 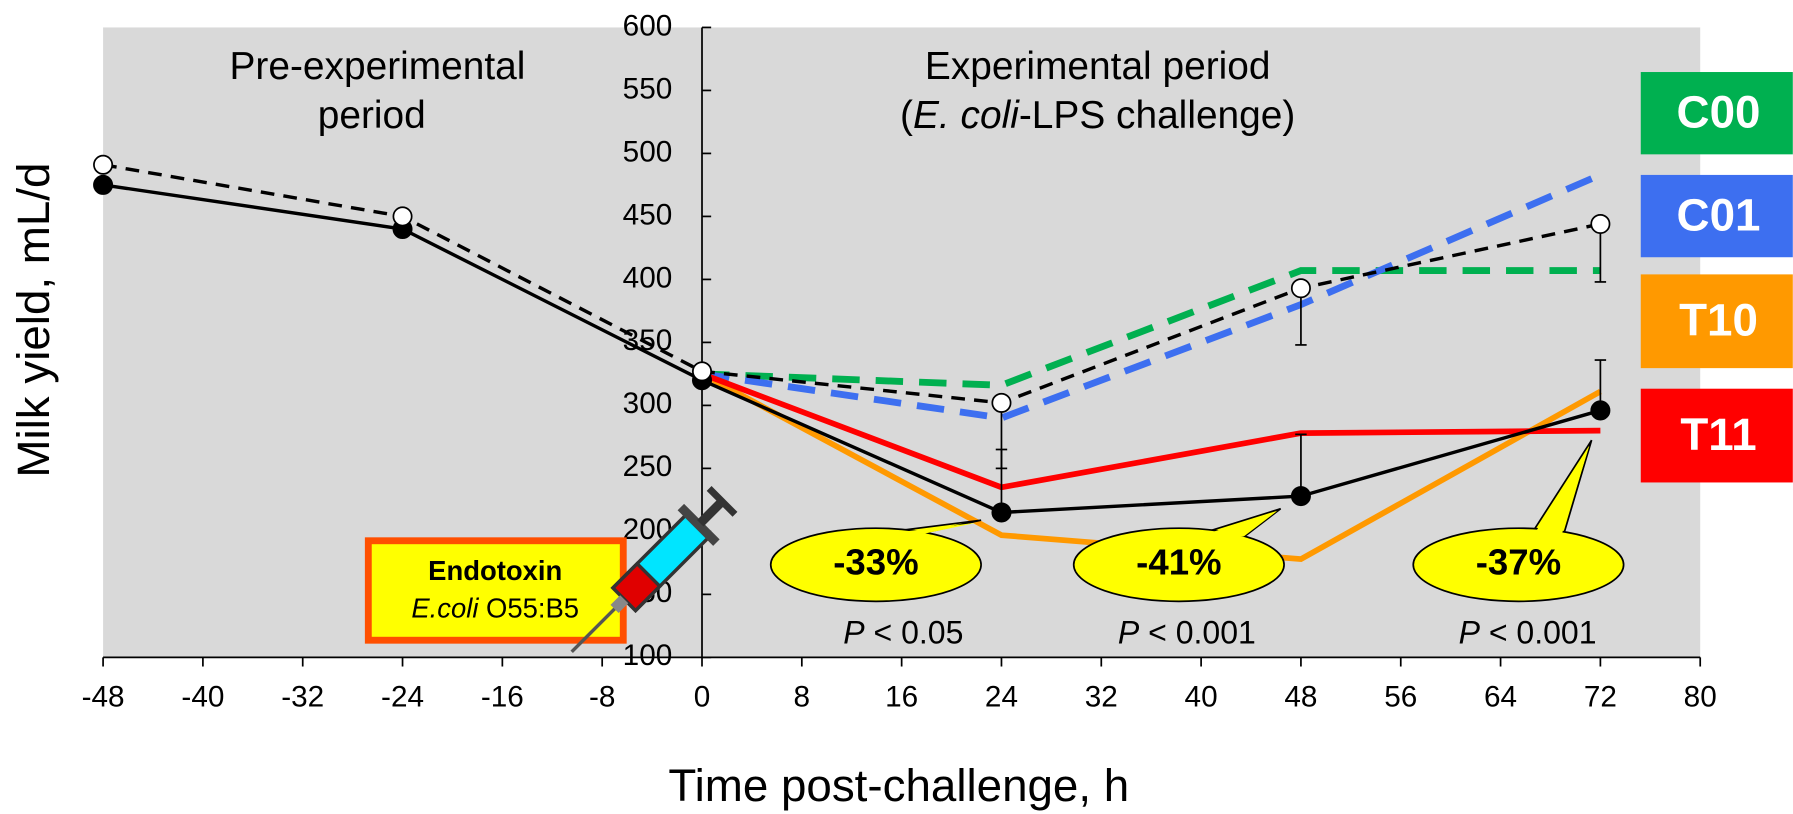 What do you see at coordinates (1157, 115) in the screenshot?
I see `text-part: -LPS challenge)` at bounding box center [1157, 115].